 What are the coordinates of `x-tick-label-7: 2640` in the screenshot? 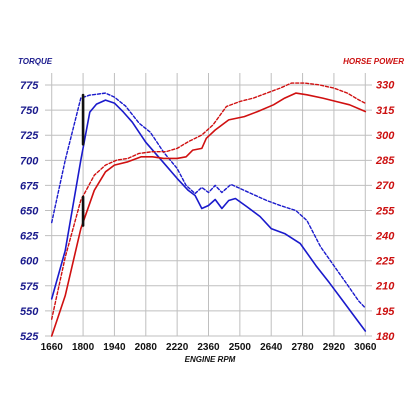 It's located at (271, 347).